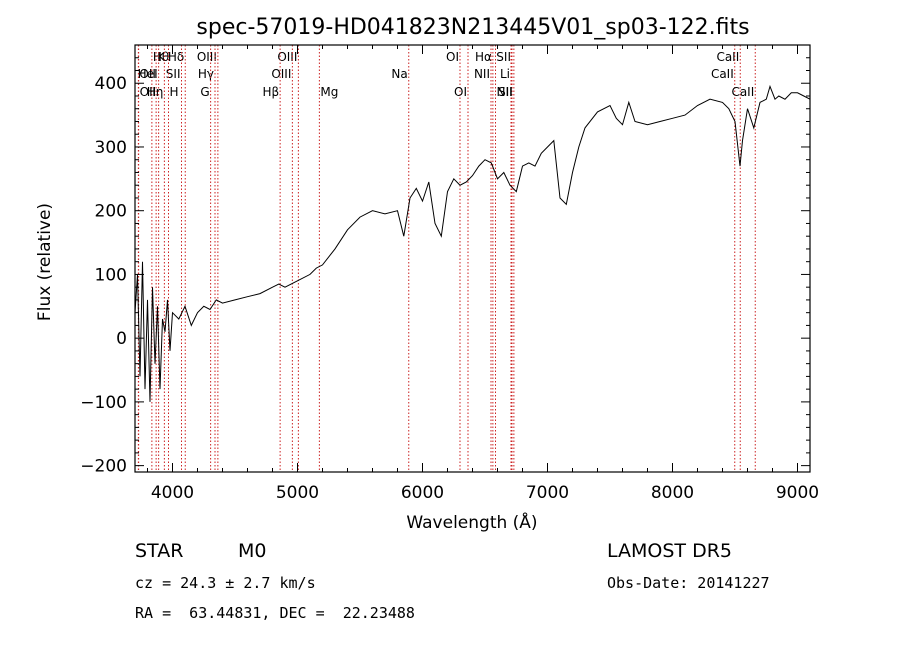 The height and width of the screenshot is (649, 900). I want to click on marker-label: Hβ, so click(270, 92).